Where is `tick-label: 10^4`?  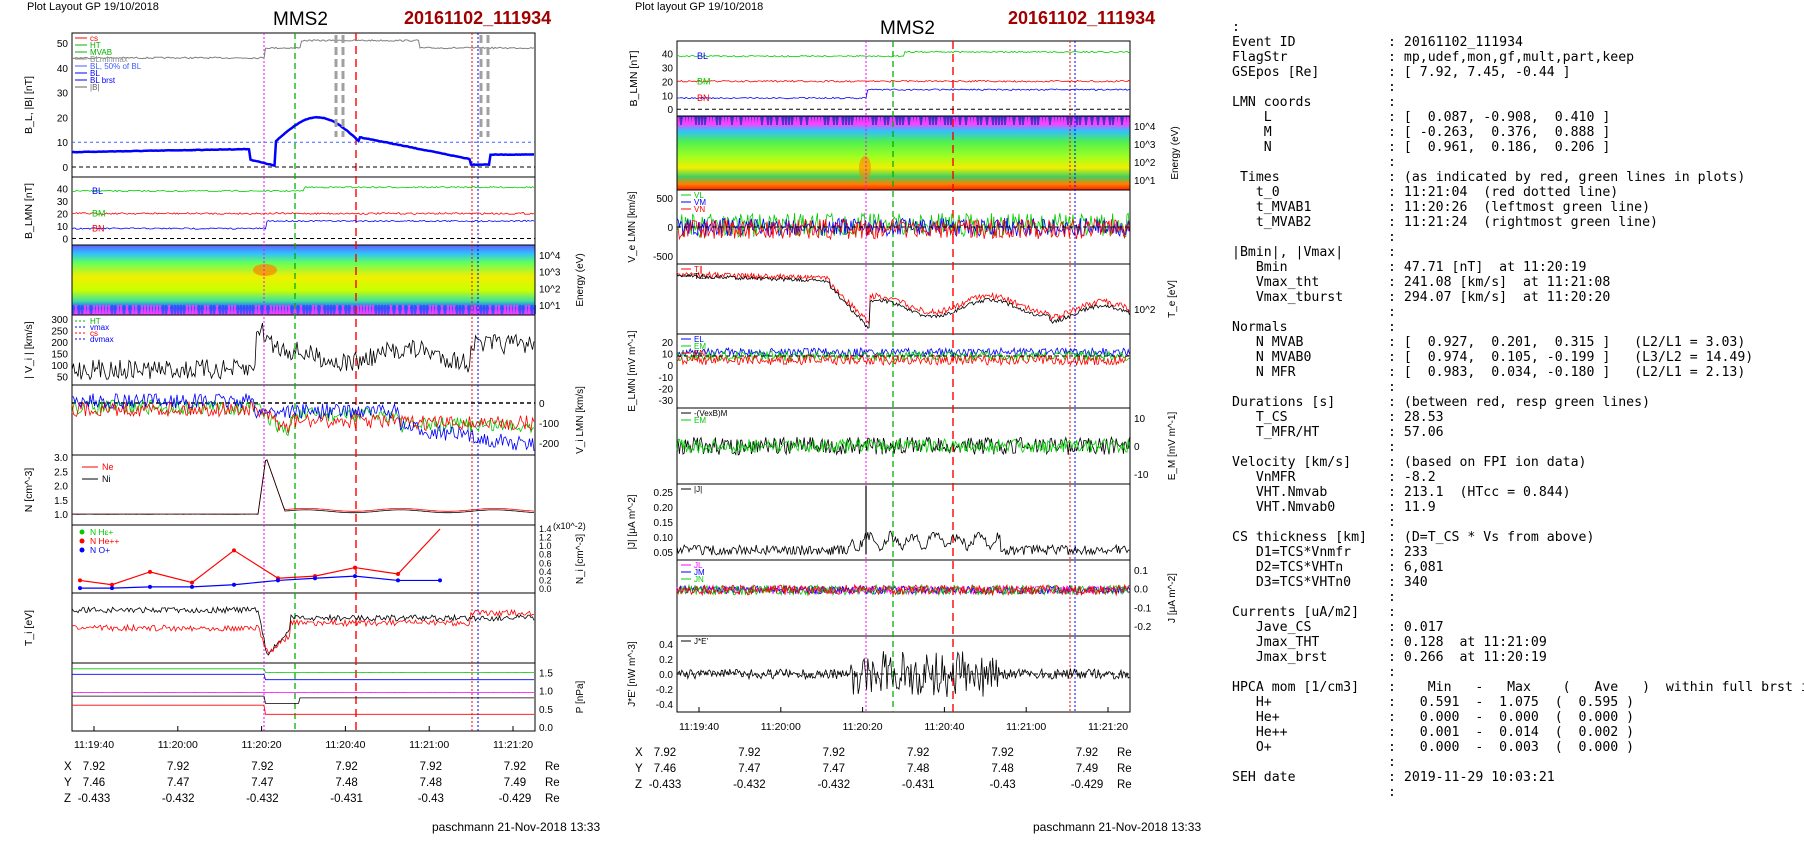 tick-label: 10^4 is located at coordinates (550, 256).